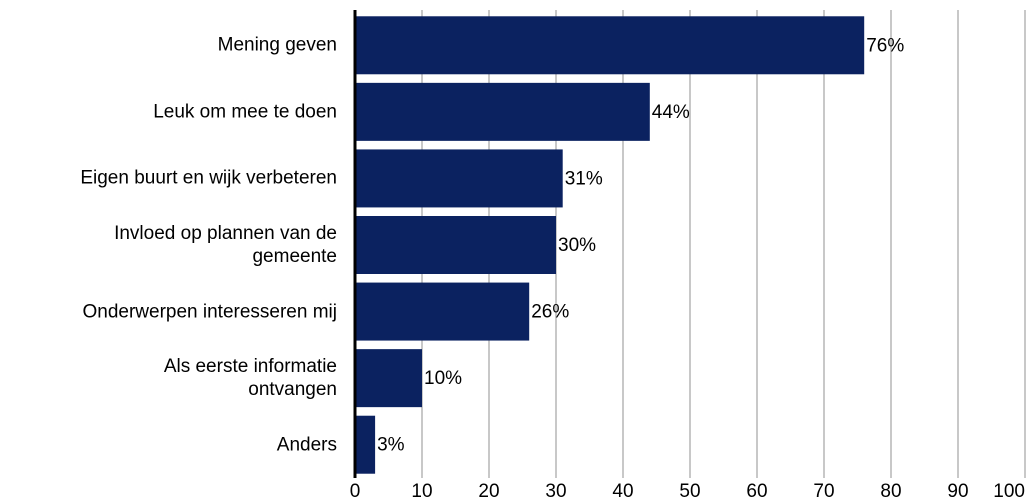 The image size is (1027, 502). I want to click on x-tick-label: 10, so click(421, 491).